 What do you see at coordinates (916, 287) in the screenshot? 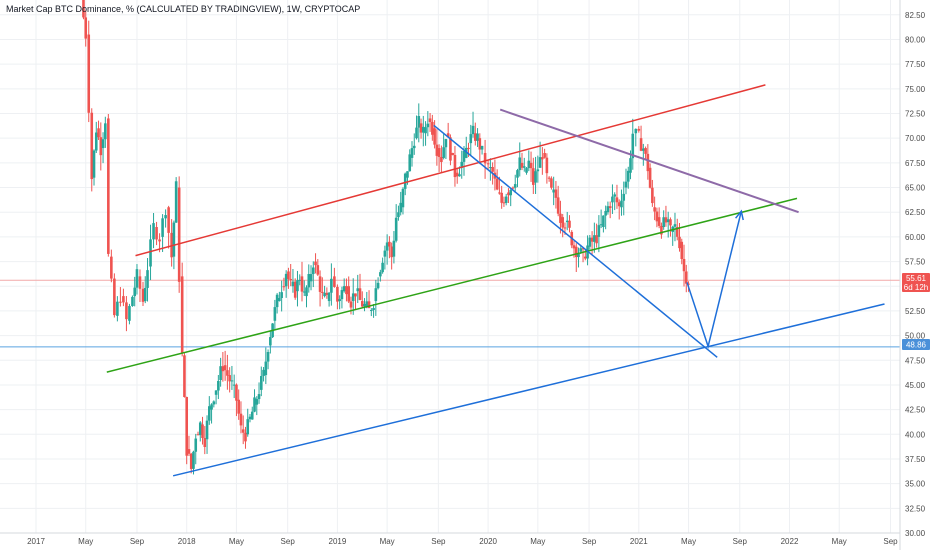
I see `price-badge-countdown: 6d 12h` at bounding box center [916, 287].